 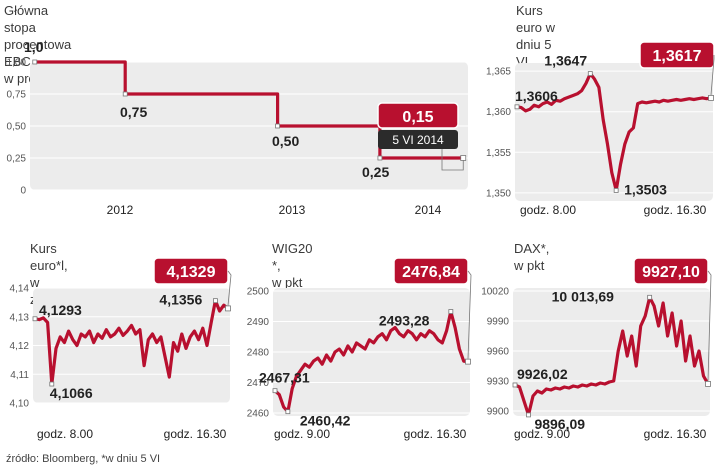 What do you see at coordinates (180, 300) in the screenshot?
I see `annotation-label: 4,1356` at bounding box center [180, 300].